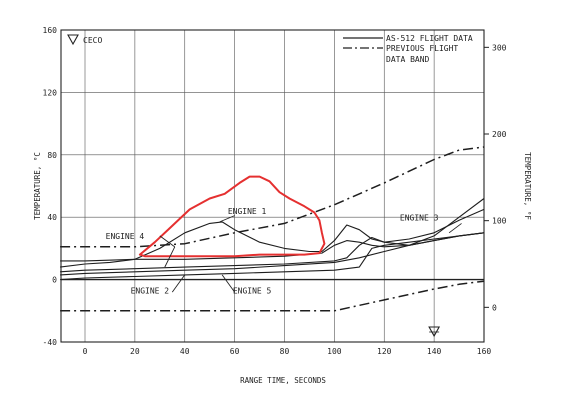 Image resolution: width=575 pixels, height=402 pixels. I want to click on x-tick-label: 100, so click(334, 351).